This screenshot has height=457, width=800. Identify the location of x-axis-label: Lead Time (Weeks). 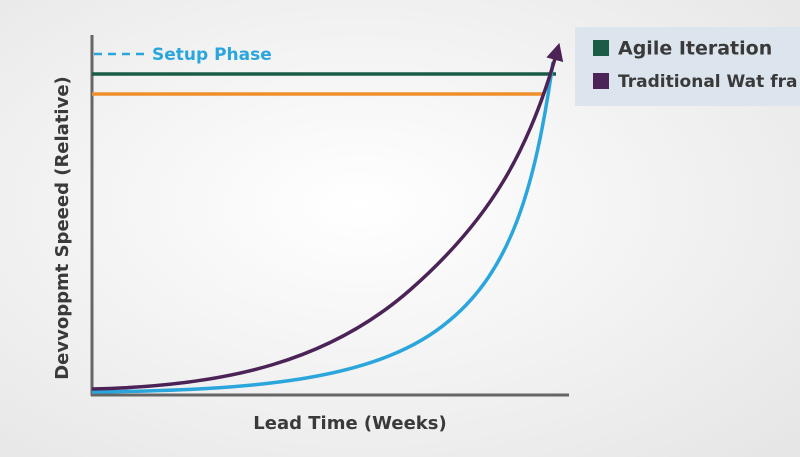
(349, 423).